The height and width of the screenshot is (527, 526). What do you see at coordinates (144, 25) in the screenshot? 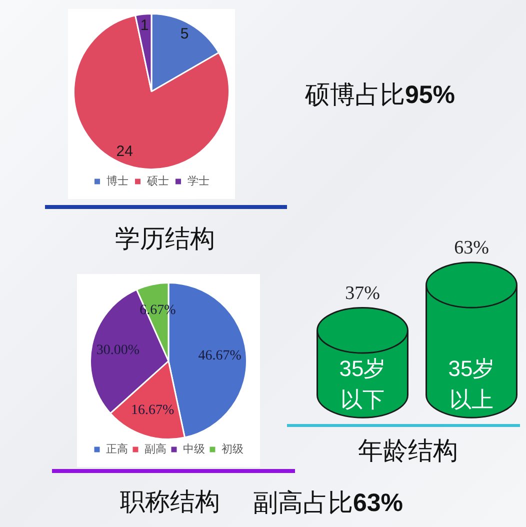
I see `data-label: 1` at bounding box center [144, 25].